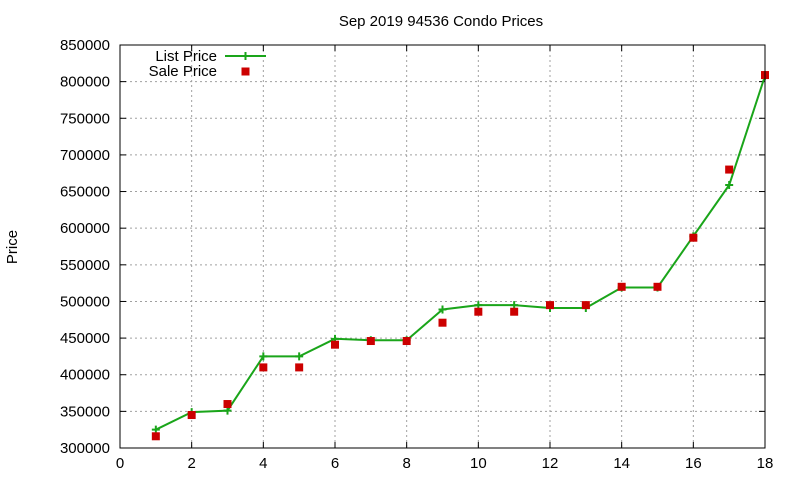 The height and width of the screenshot is (480, 800). Describe the element at coordinates (85, 301) in the screenshot. I see `y-tick-label: 500000` at that location.